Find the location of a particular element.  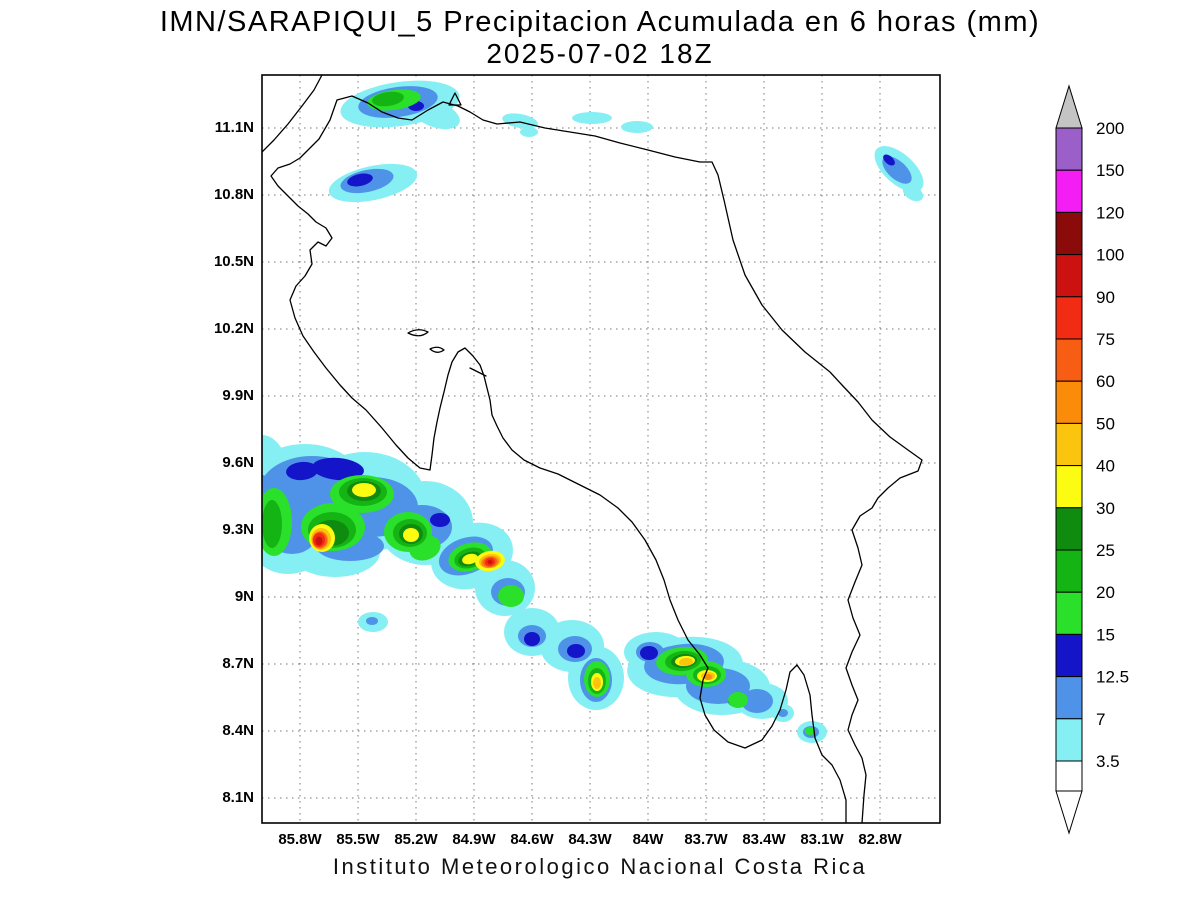

colorbar-under-segment is located at coordinates (1069, 776).